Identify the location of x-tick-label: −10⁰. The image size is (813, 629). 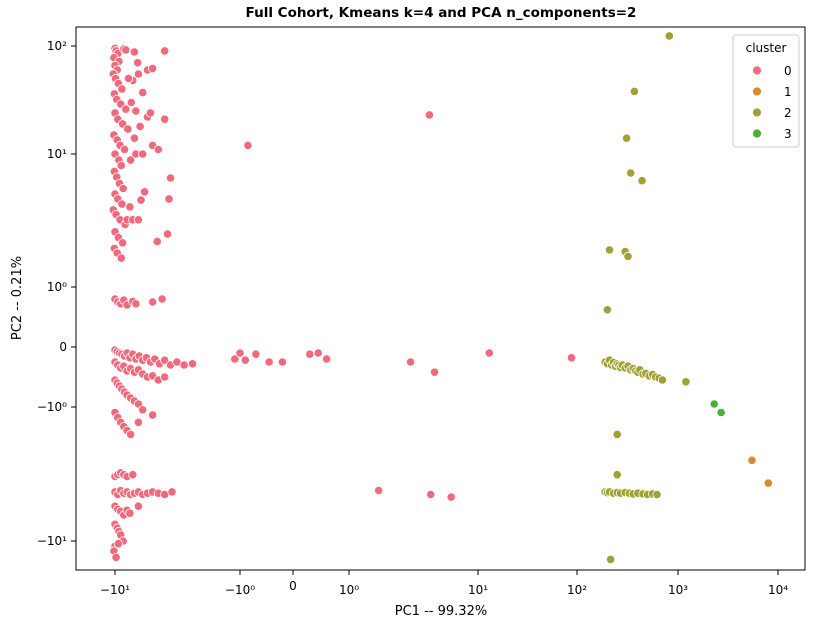
(240, 590).